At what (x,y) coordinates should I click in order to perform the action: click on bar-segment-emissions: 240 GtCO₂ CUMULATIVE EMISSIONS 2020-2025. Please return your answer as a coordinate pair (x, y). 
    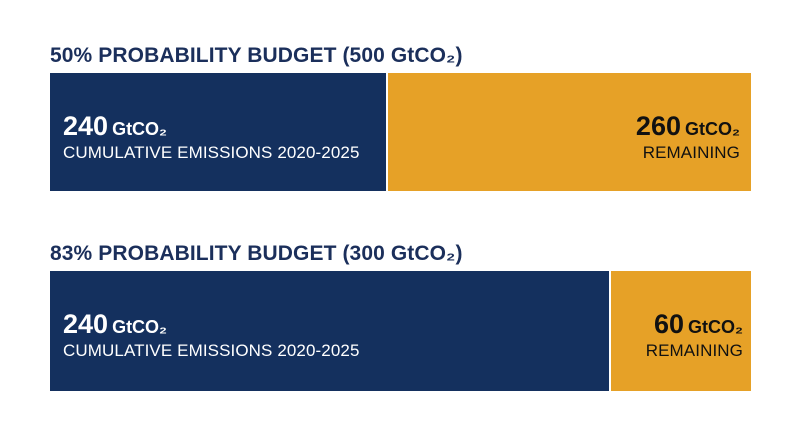
    Looking at the image, I should click on (218, 132).